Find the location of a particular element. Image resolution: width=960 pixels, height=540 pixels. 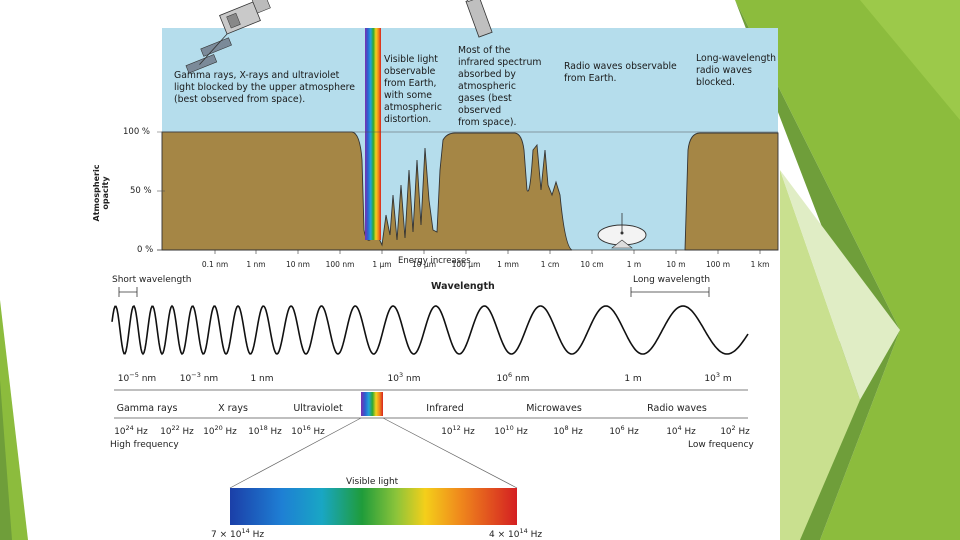

wavelength-mark: 1 nm is located at coordinates (262, 379).